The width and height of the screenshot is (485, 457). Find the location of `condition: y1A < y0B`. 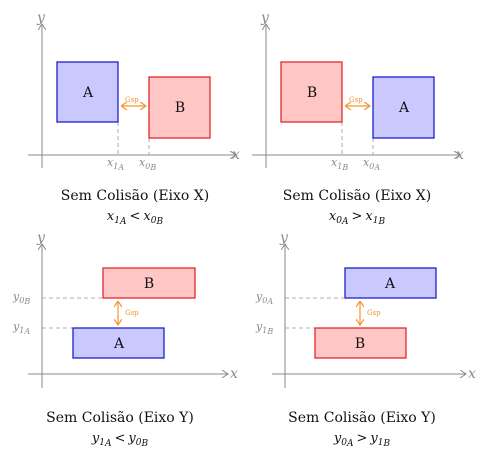

condition: y1A < y0B is located at coordinates (120, 440).